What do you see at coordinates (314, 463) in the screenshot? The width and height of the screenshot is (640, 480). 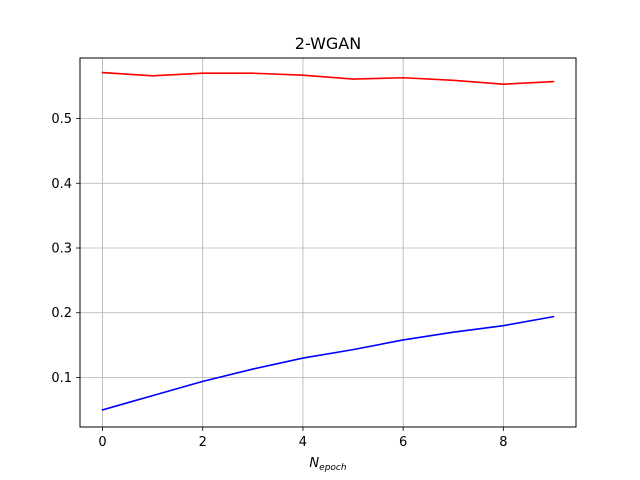 I see `x-axis-label-main: N` at bounding box center [314, 463].